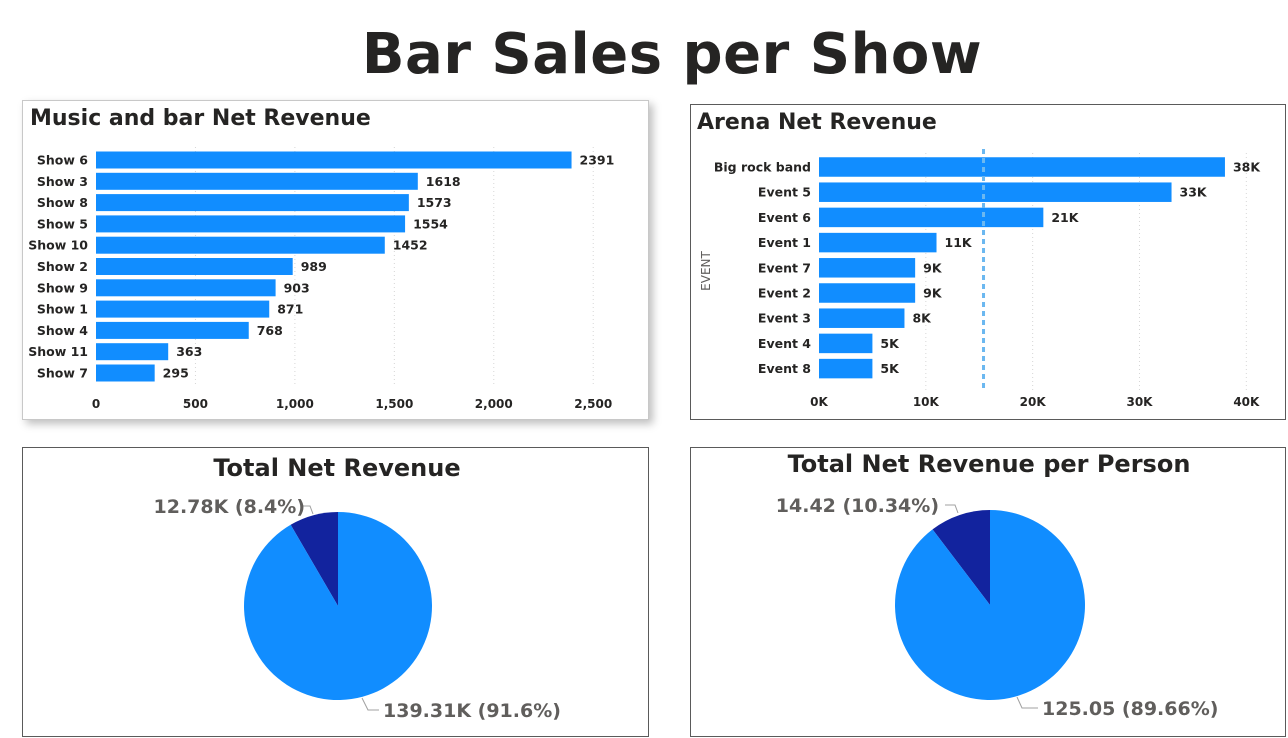 This screenshot has height=738, width=1288. What do you see at coordinates (784, 293) in the screenshot?
I see `category-label: Event 2` at bounding box center [784, 293].